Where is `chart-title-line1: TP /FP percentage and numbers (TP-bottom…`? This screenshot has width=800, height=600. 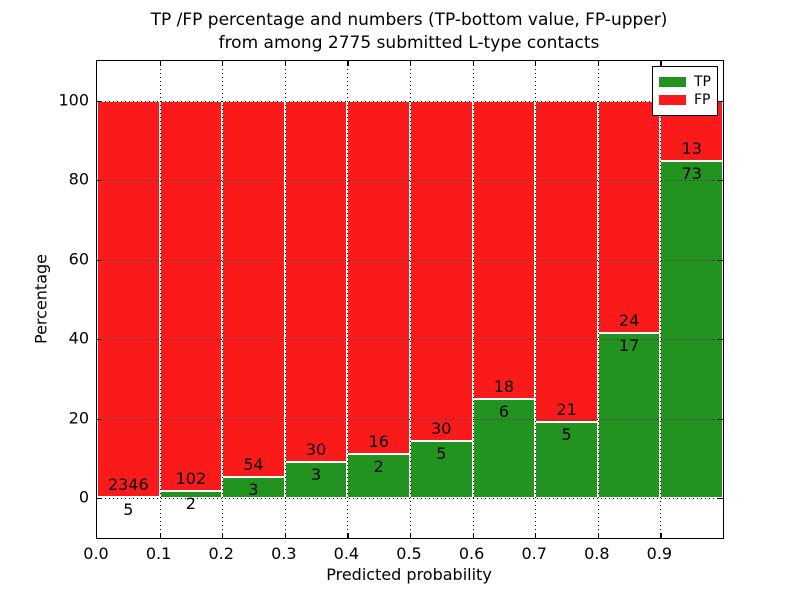
chart-title-line1: TP /FP percentage and numbers (TP-bottom… is located at coordinates (409, 20).